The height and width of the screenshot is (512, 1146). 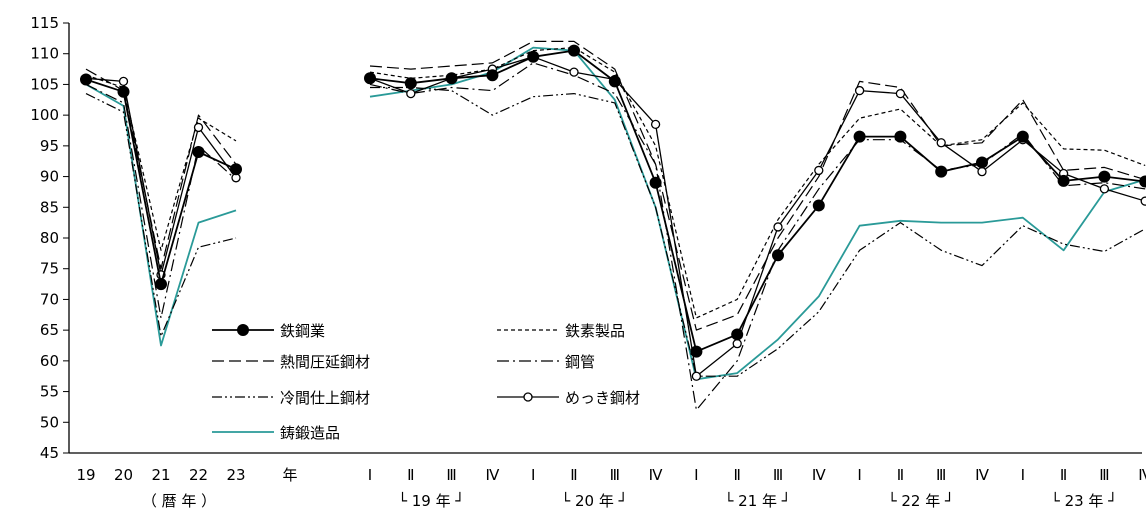 I want to click on x-tick-label-annual: 22, so click(x=198, y=475).